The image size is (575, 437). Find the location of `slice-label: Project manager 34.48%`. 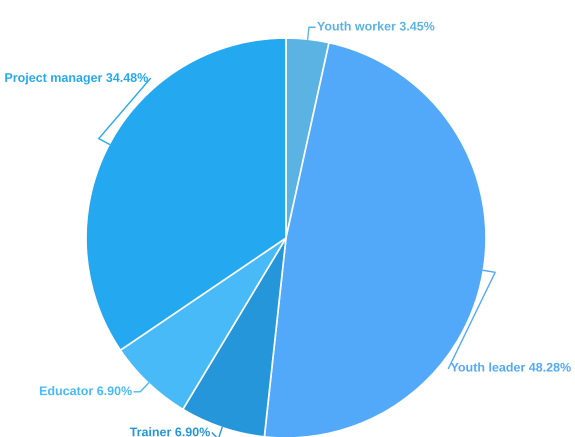

slice-label: Project manager 34.48% is located at coordinates (76, 78).